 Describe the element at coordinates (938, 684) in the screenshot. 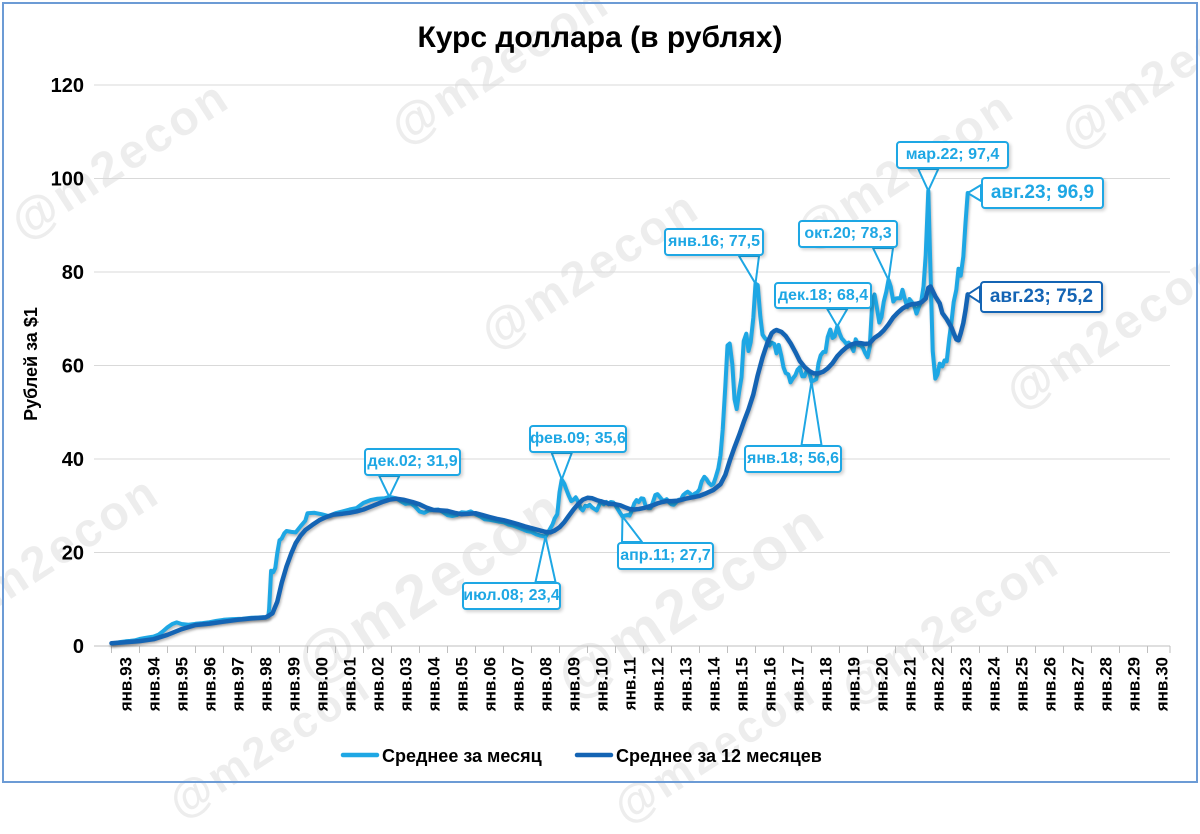

I see `x-tick-label: янв.22` at that location.